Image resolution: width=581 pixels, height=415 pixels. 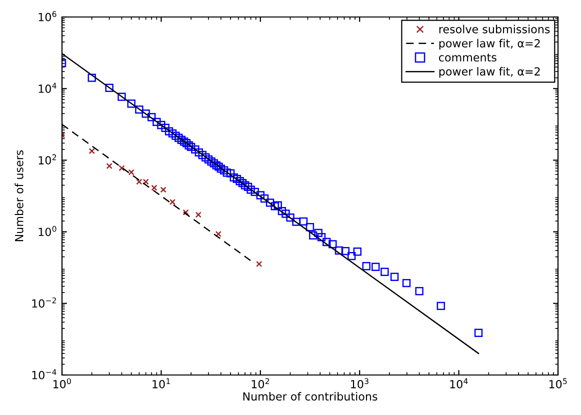 I want to click on x-tick-label: 10$^{3}$, so click(x=359, y=383).